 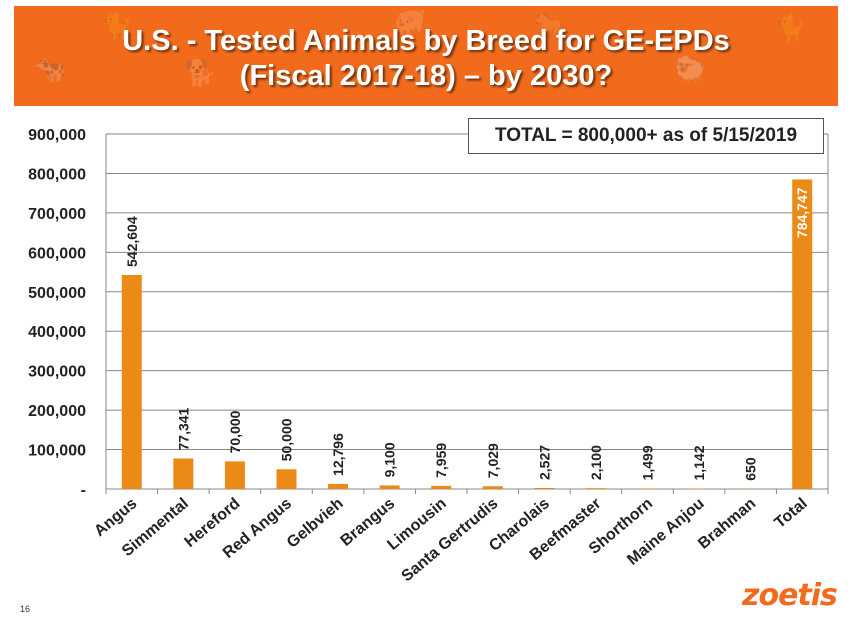 I want to click on y-tick-label: 100,000, so click(x=57, y=451).